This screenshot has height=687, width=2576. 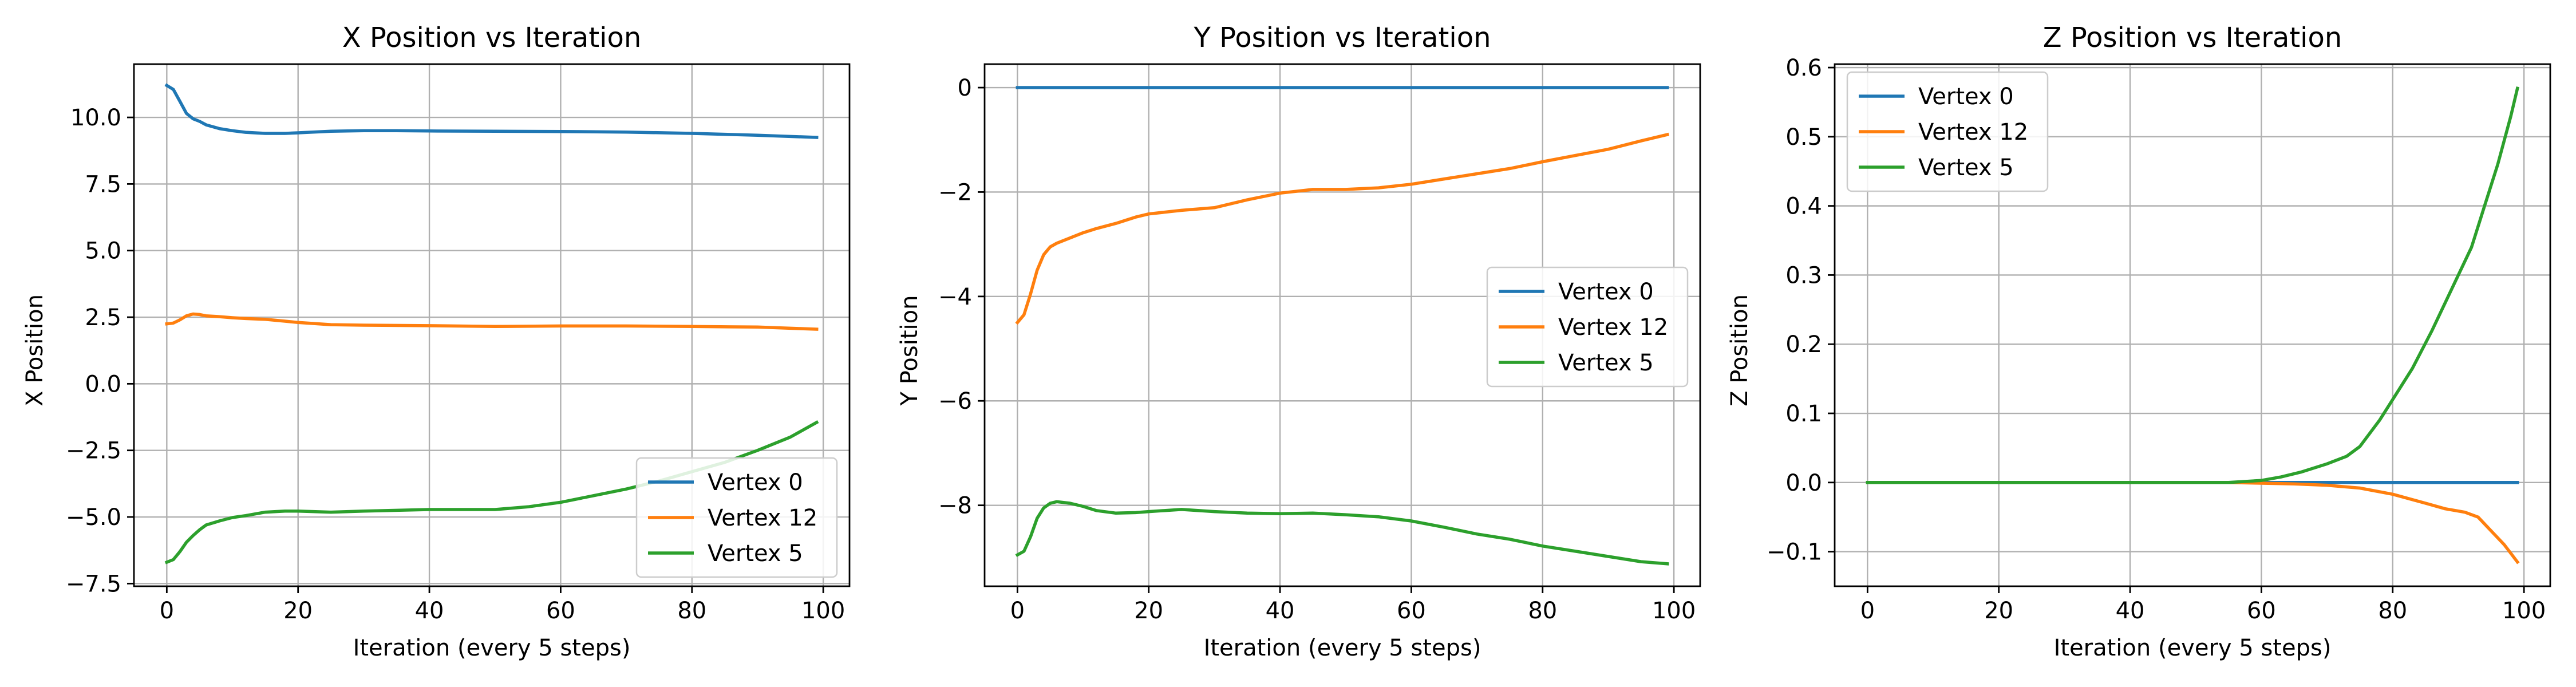 I want to click on y-tick-label: 7.5, so click(x=103, y=184).